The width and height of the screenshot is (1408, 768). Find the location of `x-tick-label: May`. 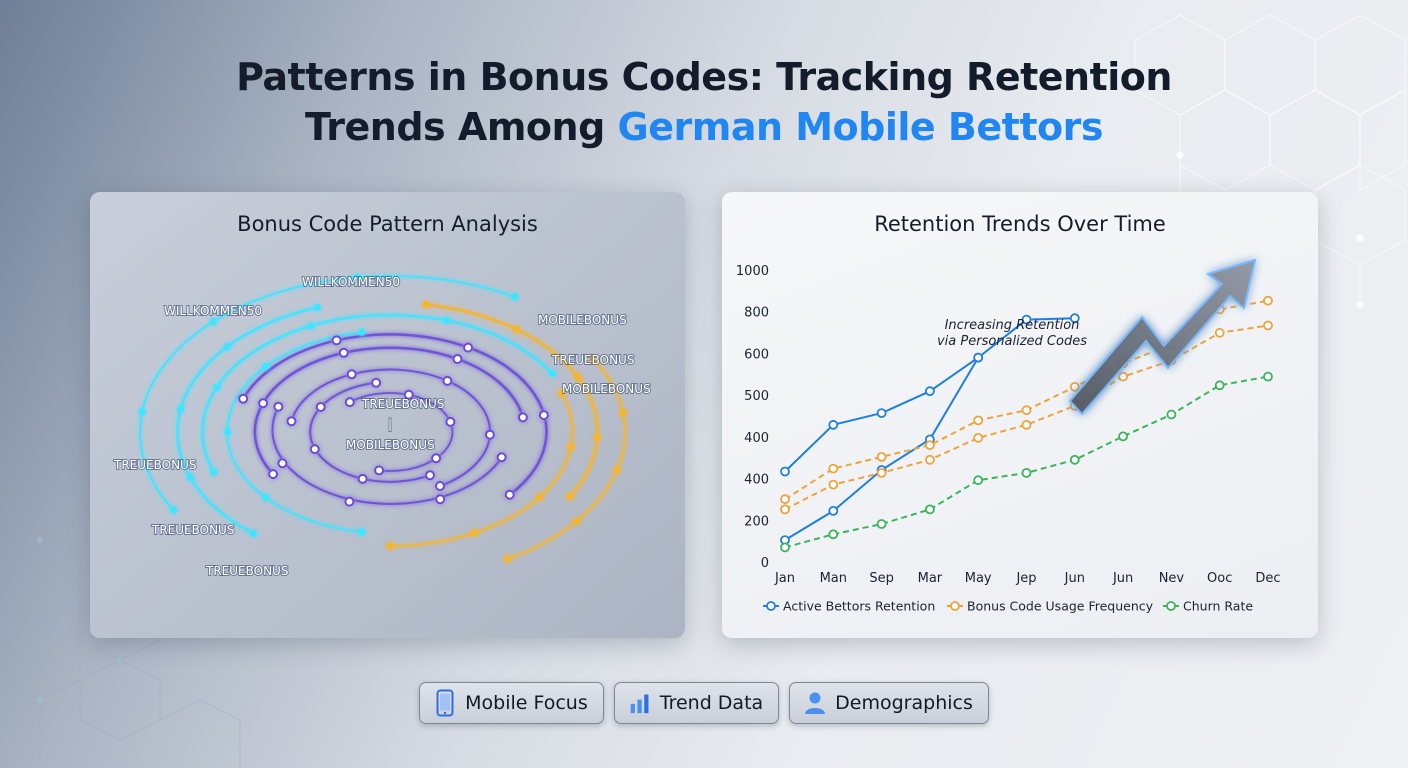

x-tick-label: May is located at coordinates (978, 578).